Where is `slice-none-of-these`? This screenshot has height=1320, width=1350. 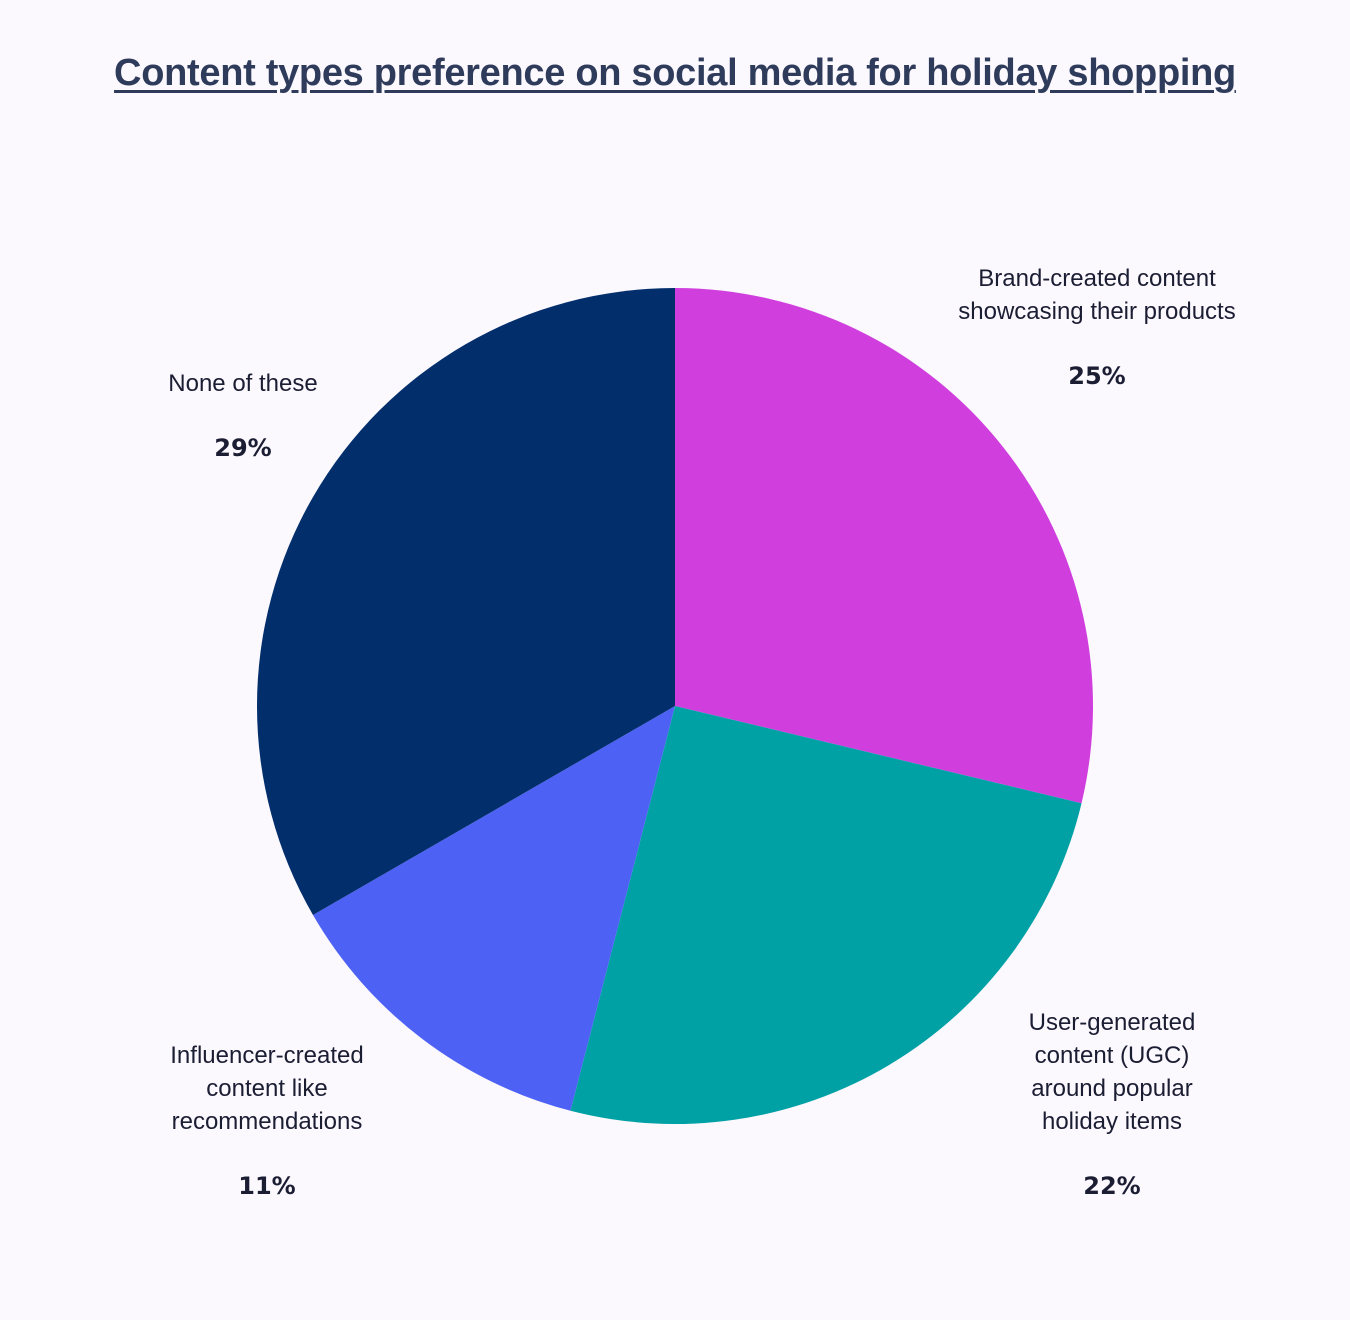
slice-none-of-these is located at coordinates (466, 601).